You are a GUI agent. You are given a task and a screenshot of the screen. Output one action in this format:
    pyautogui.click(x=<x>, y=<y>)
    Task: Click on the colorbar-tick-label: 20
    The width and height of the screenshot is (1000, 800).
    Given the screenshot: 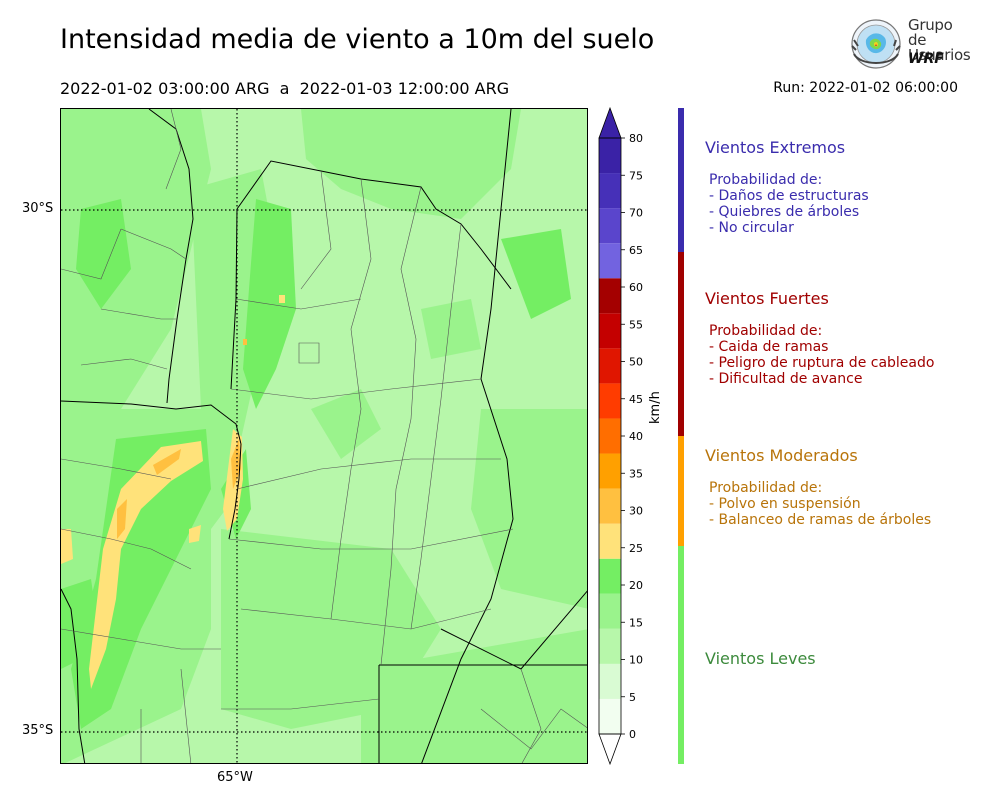 What is the action you would take?
    pyautogui.click(x=636, y=585)
    